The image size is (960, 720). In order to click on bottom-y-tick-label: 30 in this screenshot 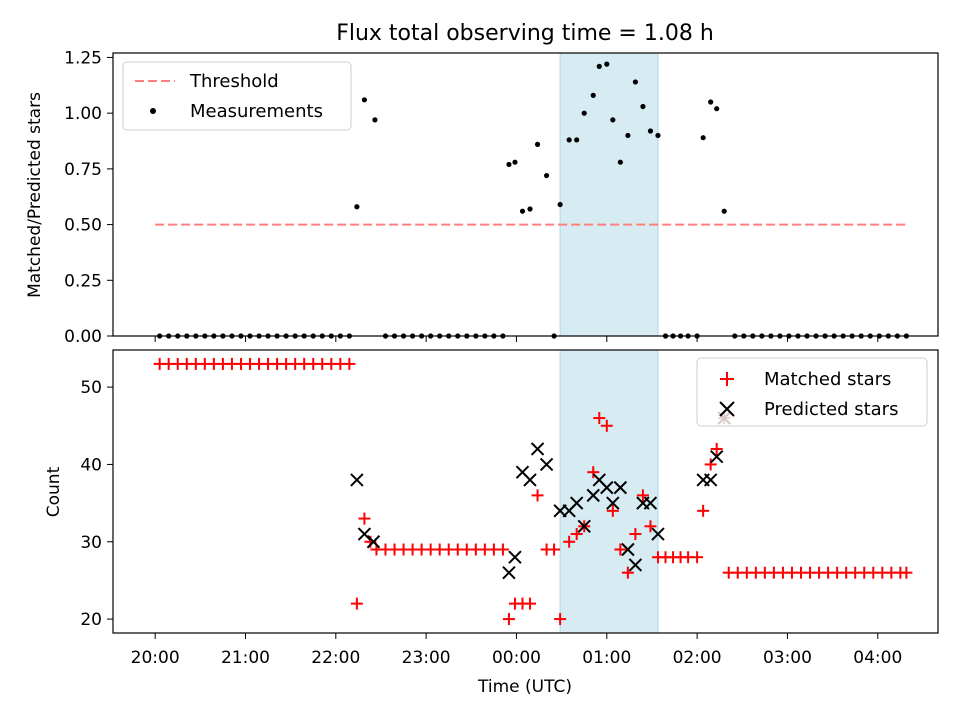, I will do `click(91, 543)`.